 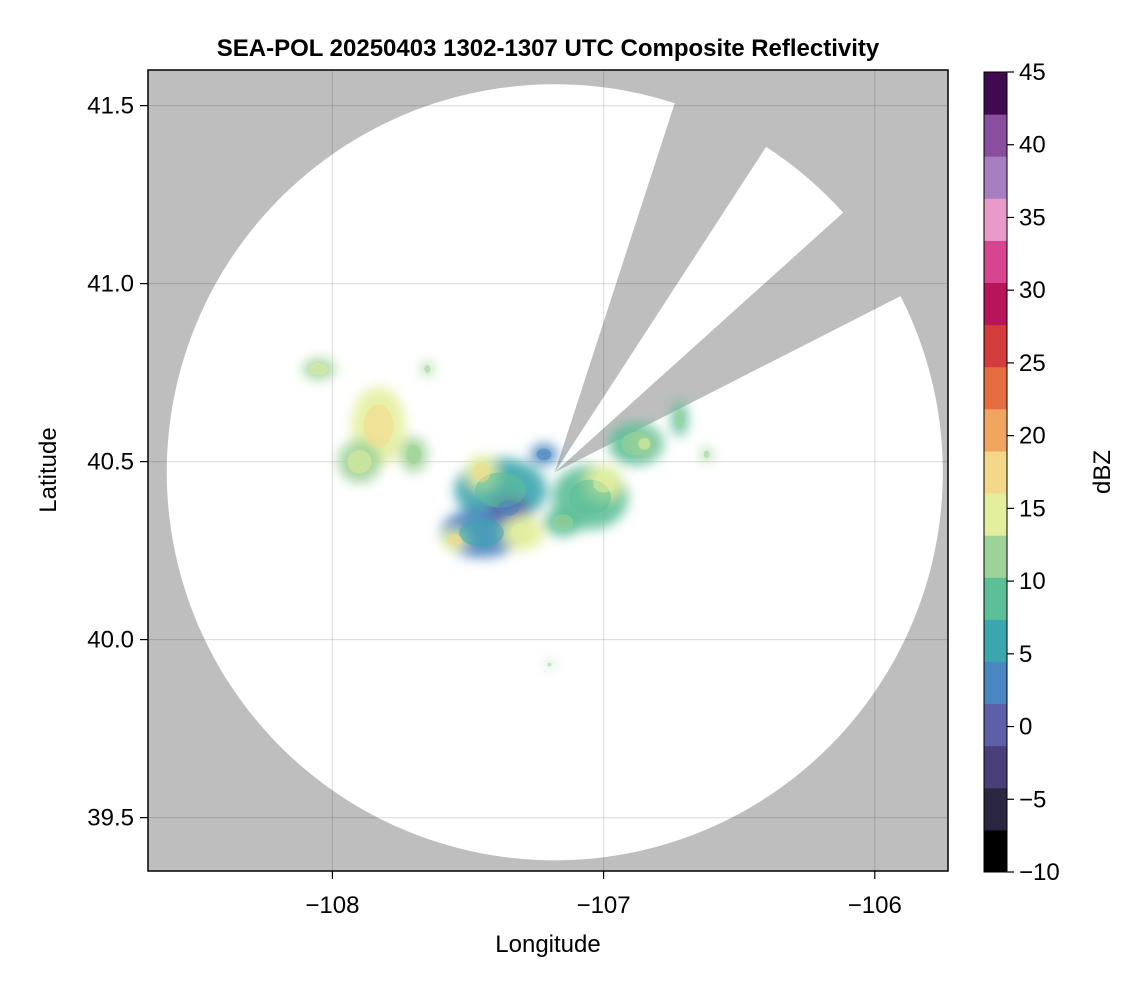 What do you see at coordinates (1032, 436) in the screenshot?
I see `colorbar-tick-label: 20` at bounding box center [1032, 436].